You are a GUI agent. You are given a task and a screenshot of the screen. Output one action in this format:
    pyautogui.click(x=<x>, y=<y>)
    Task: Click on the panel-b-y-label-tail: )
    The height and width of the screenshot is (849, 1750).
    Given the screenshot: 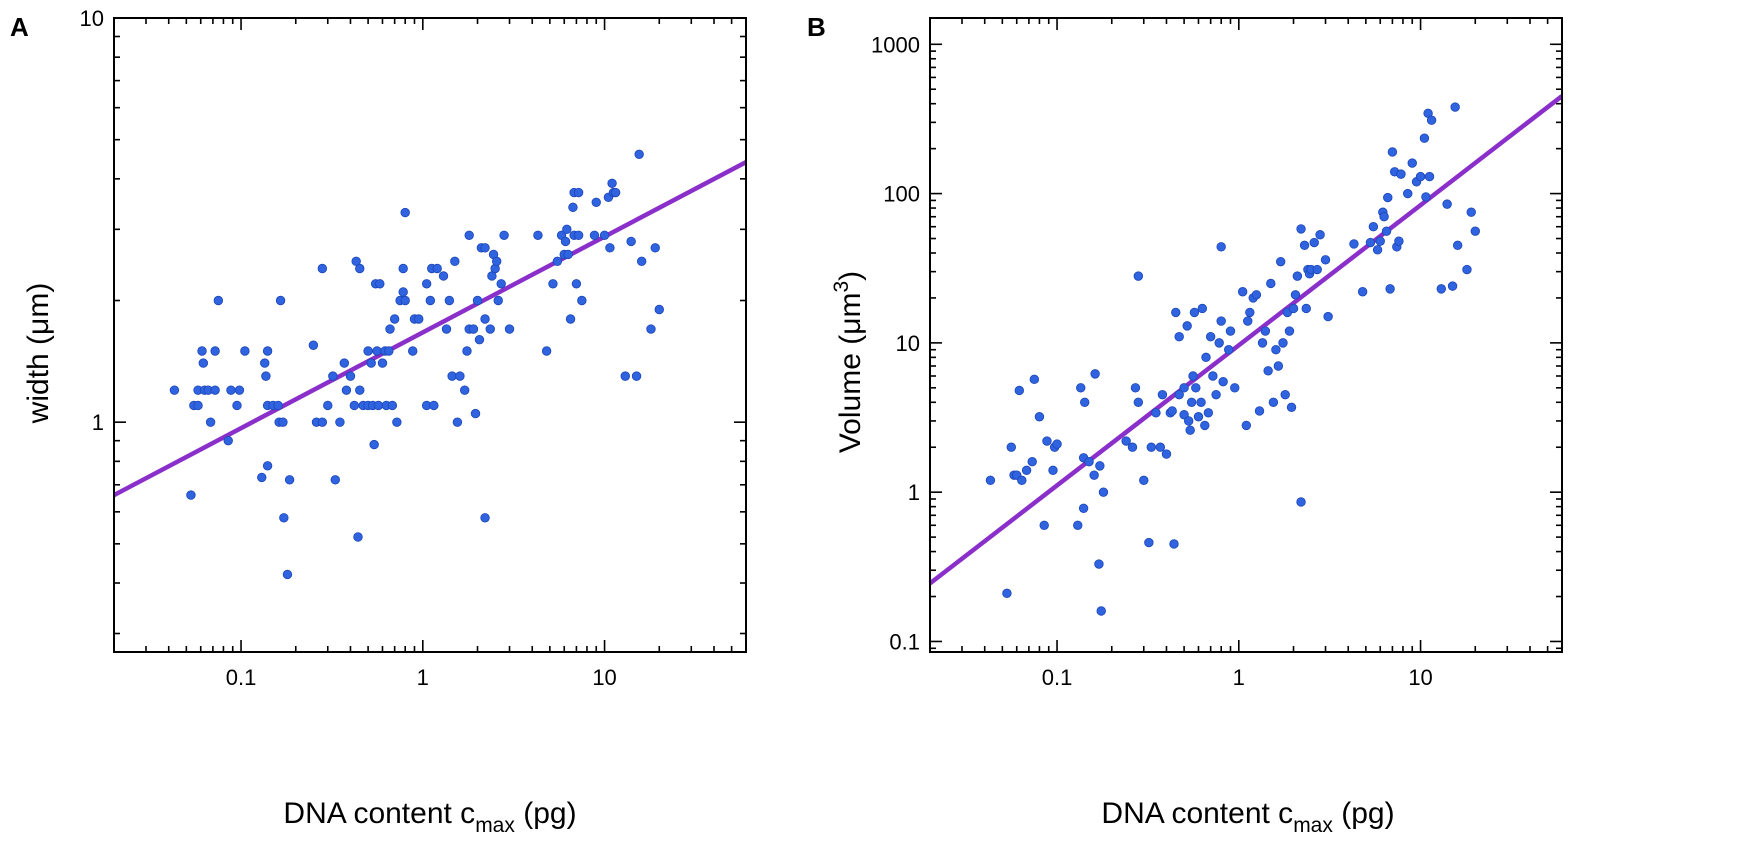 What is the action you would take?
    pyautogui.click(x=850, y=276)
    